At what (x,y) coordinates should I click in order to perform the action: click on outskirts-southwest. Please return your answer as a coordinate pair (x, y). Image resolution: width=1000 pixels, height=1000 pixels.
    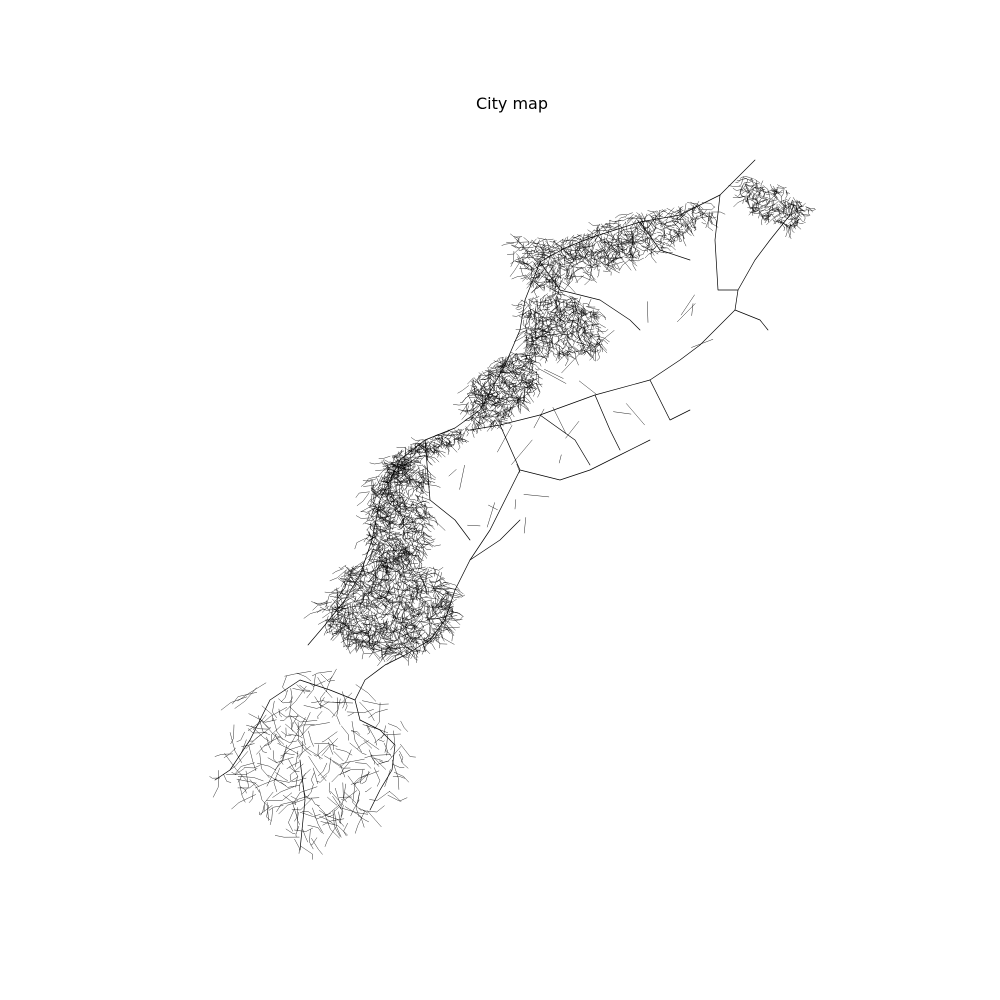
    Looking at the image, I should click on (312, 764).